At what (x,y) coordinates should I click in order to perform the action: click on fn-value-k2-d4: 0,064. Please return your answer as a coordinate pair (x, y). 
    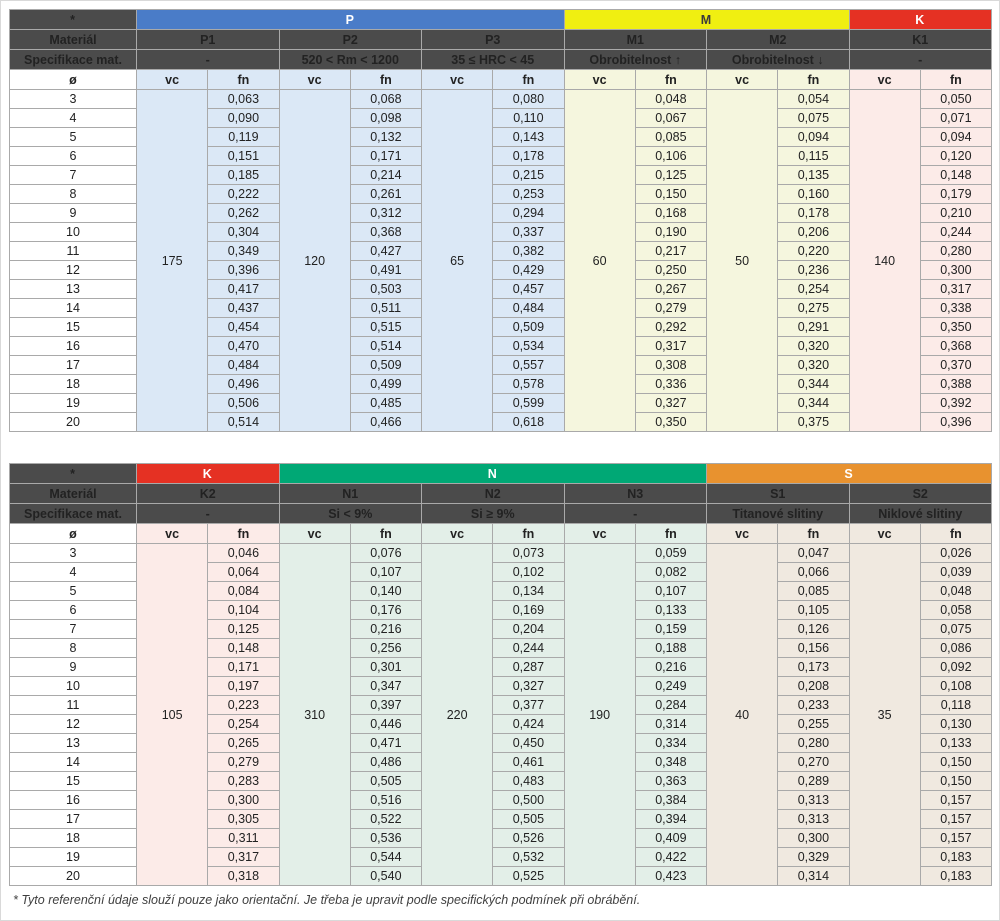
    Looking at the image, I should click on (243, 572).